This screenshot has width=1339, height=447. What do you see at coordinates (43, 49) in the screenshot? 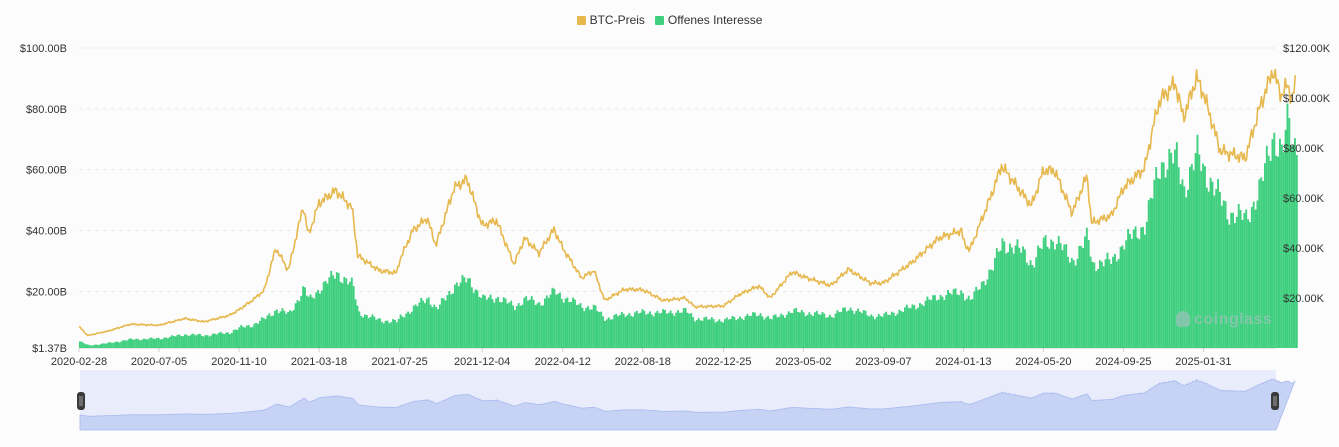
I see `y-left-tick-label: $100.00B` at bounding box center [43, 49].